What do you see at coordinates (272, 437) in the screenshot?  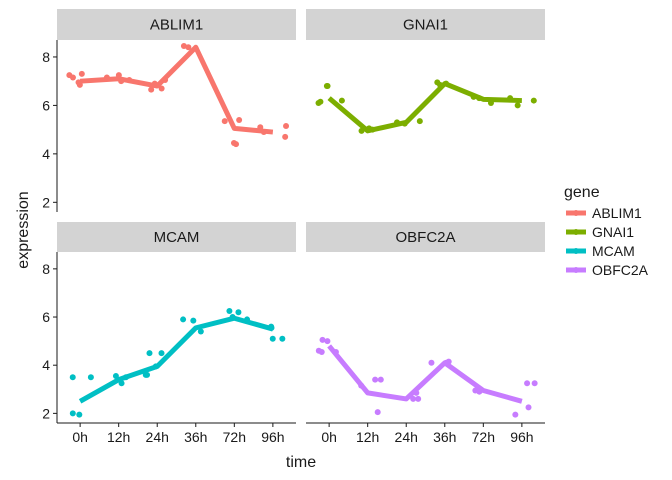 I see `x-tick-label: 96h` at bounding box center [272, 437].